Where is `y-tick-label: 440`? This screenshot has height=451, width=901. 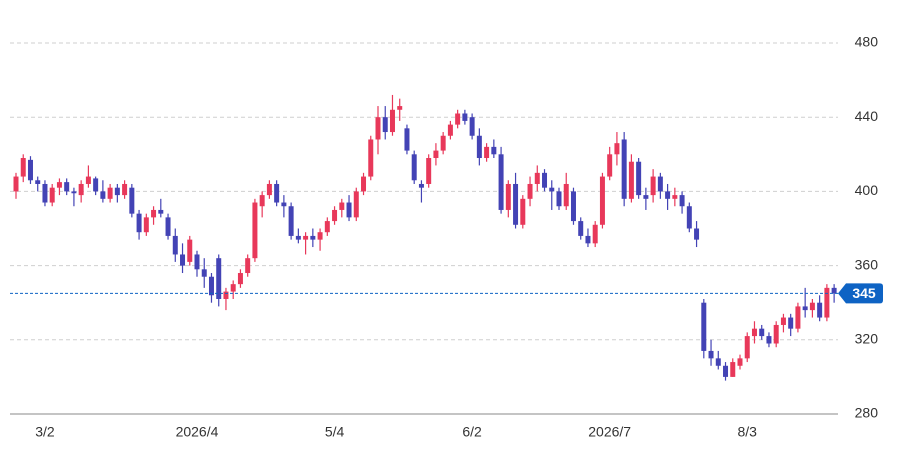 y-tick-label: 440 is located at coordinates (867, 116).